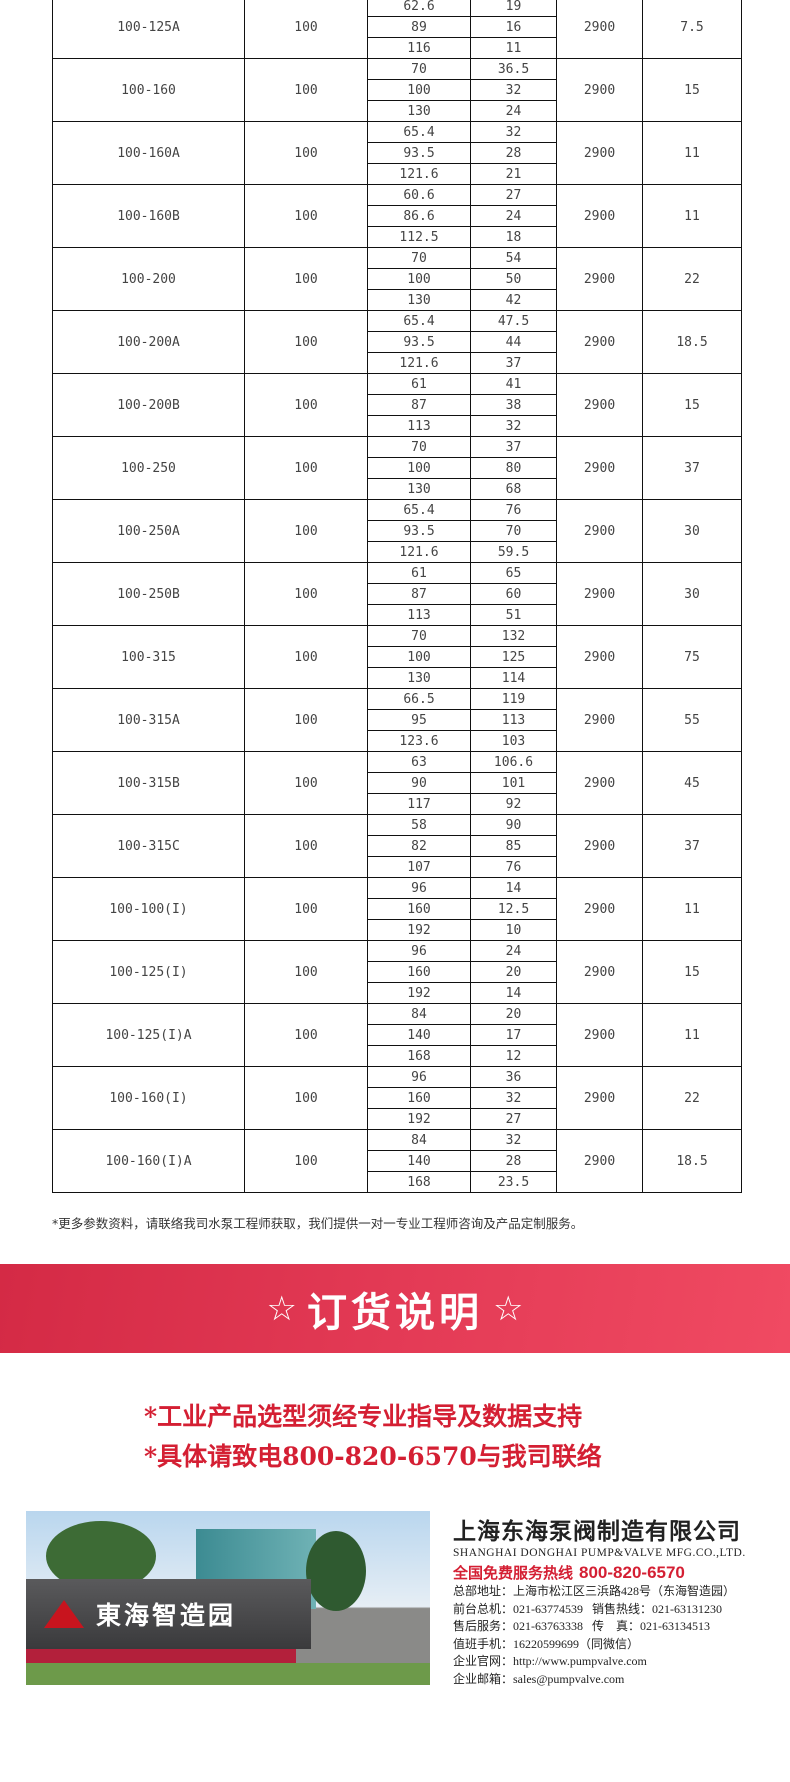 This screenshot has height=1782, width=790. Describe the element at coordinates (692, 783) in the screenshot. I see `power-cell: 45` at that location.